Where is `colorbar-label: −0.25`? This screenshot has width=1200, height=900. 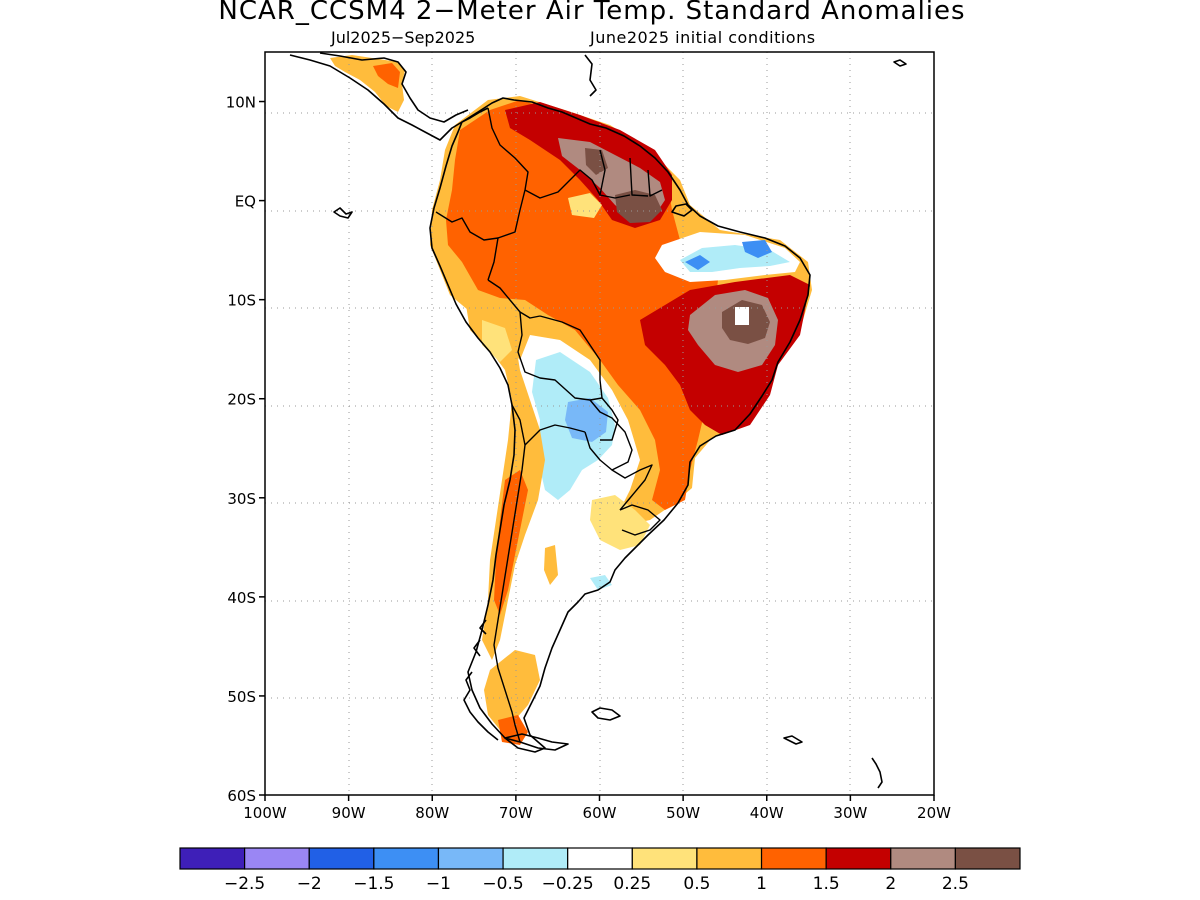 colorbar-label: −0.25 is located at coordinates (568, 884).